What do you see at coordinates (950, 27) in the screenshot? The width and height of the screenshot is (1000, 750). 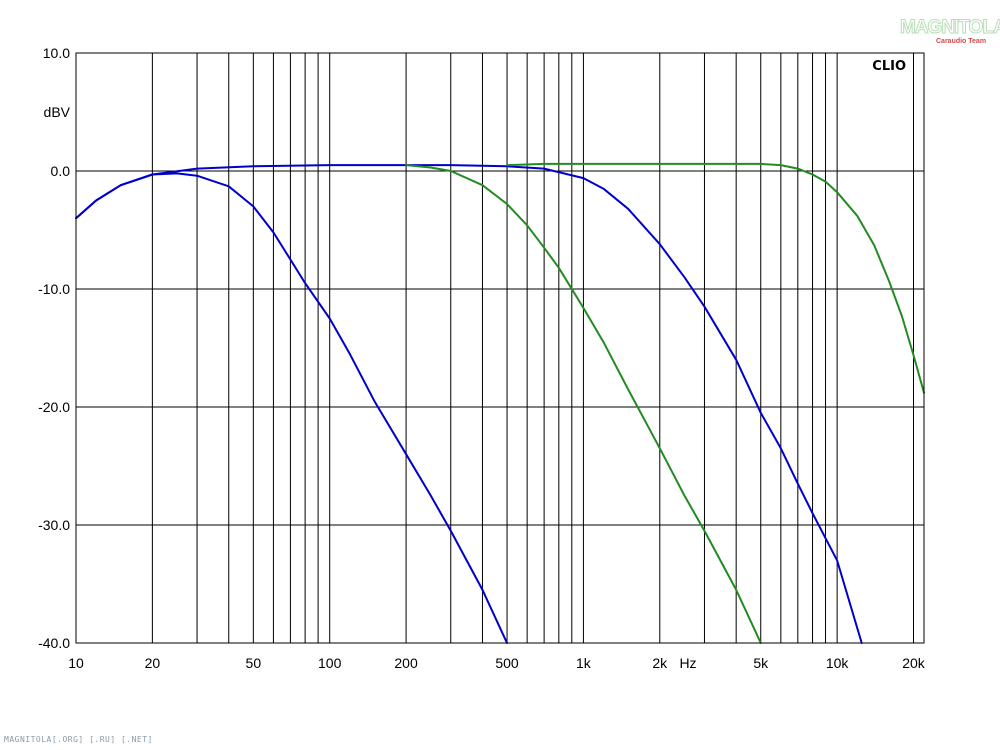 I see `logo-text: MAGNITOLA` at bounding box center [950, 27].